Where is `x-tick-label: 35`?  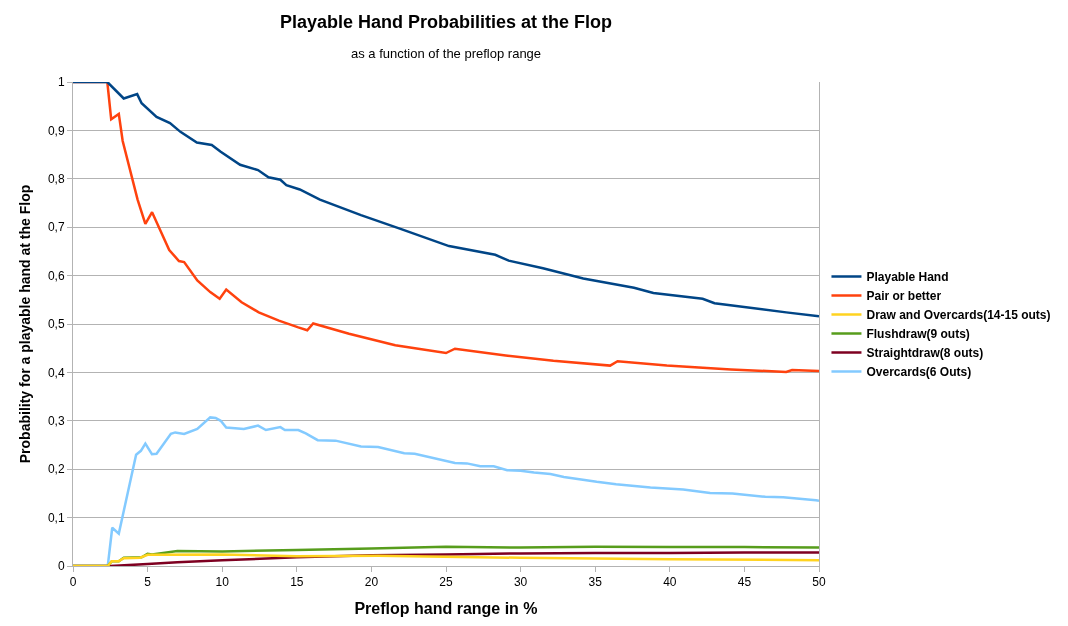
x-tick-label: 35 is located at coordinates (595, 582).